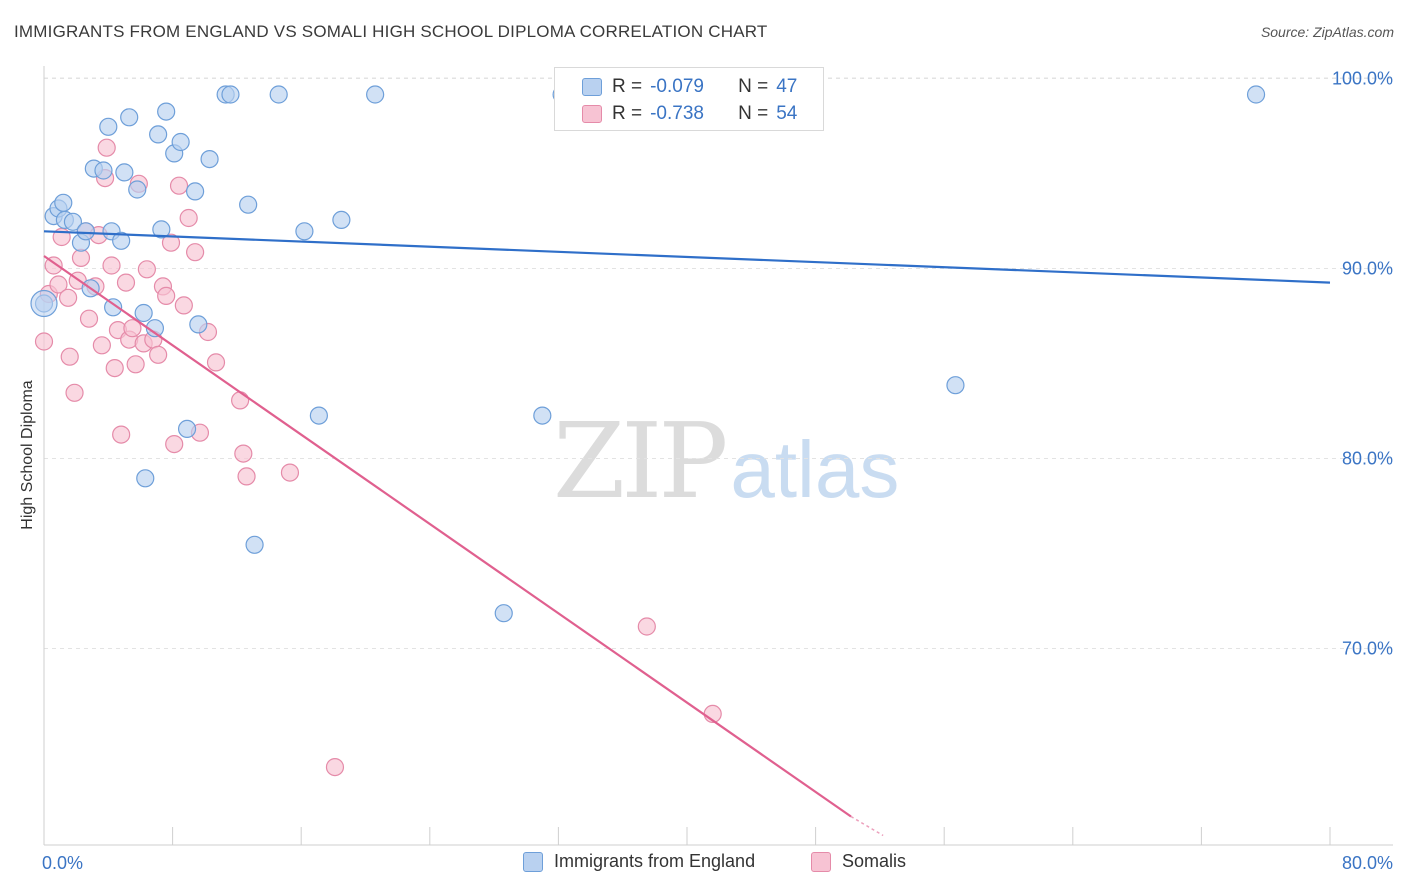  I want to click on watermark: ZIPatlas, so click(726, 461).